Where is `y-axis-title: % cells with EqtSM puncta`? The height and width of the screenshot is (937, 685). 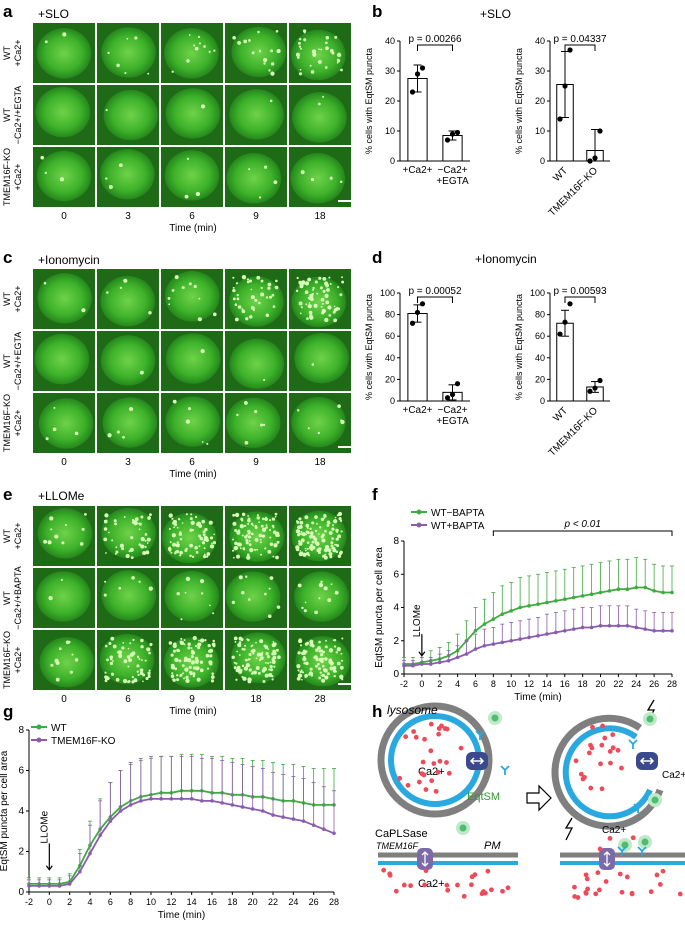
y-axis-title: % cells with EqtSM puncta is located at coordinates (369, 347).